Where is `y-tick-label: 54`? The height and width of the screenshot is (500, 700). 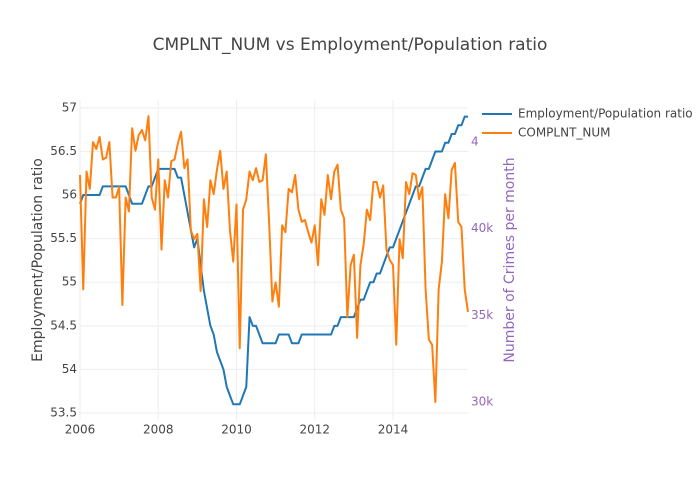
y-tick-label: 54 is located at coordinates (69, 369).